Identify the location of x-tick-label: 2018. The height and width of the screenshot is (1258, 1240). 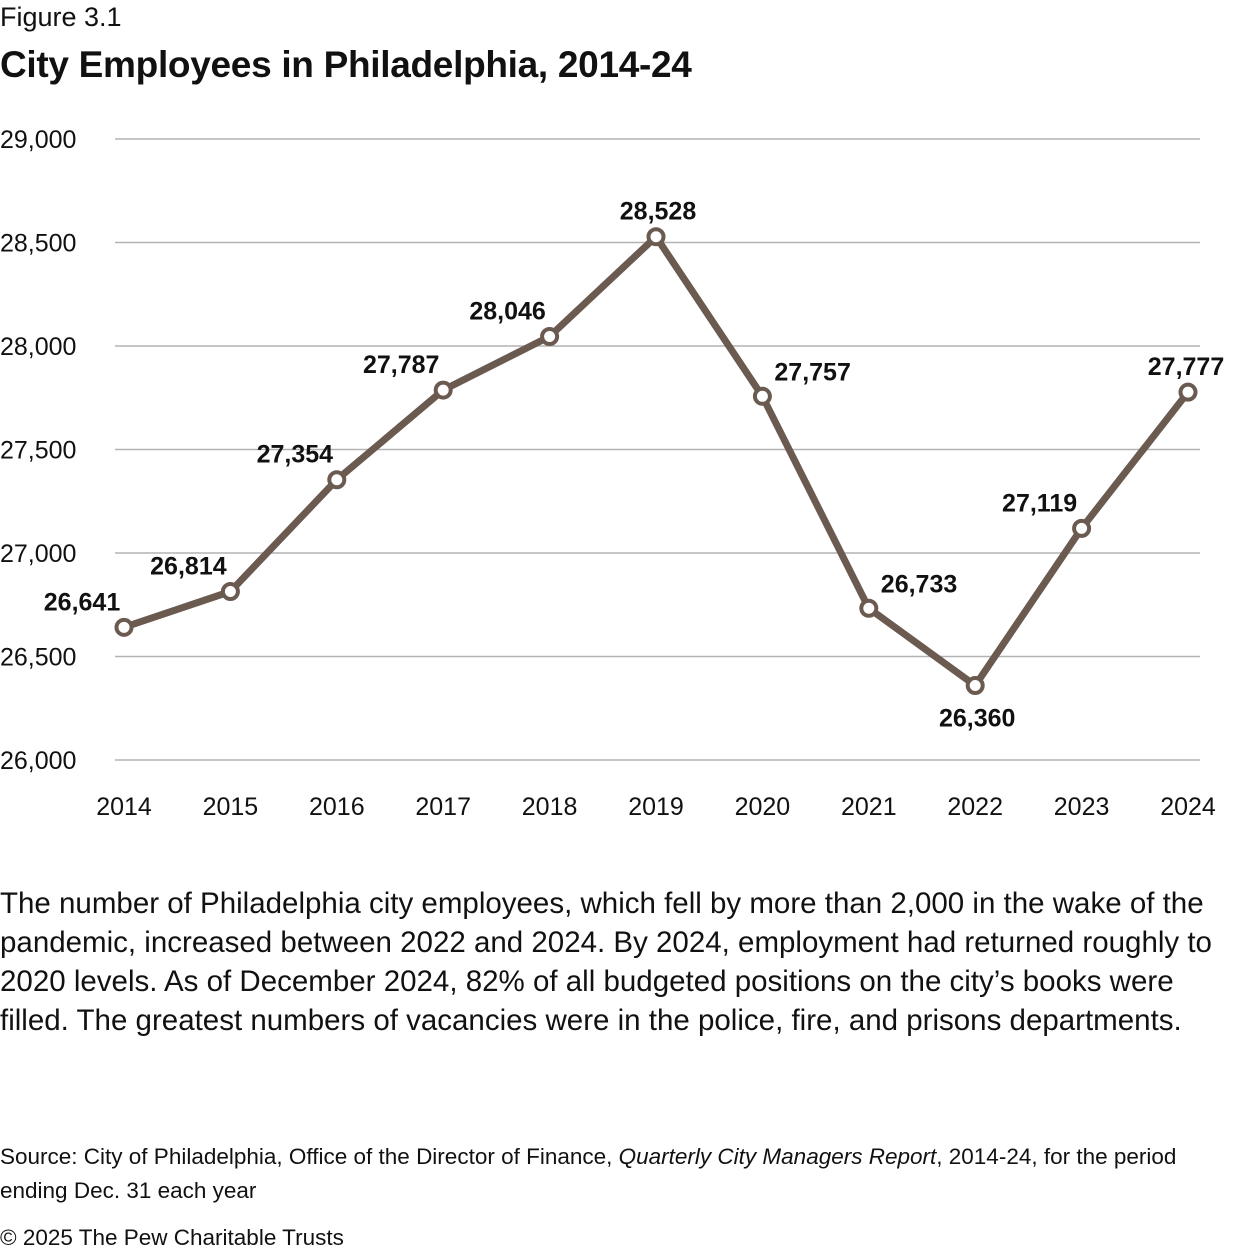
(550, 807).